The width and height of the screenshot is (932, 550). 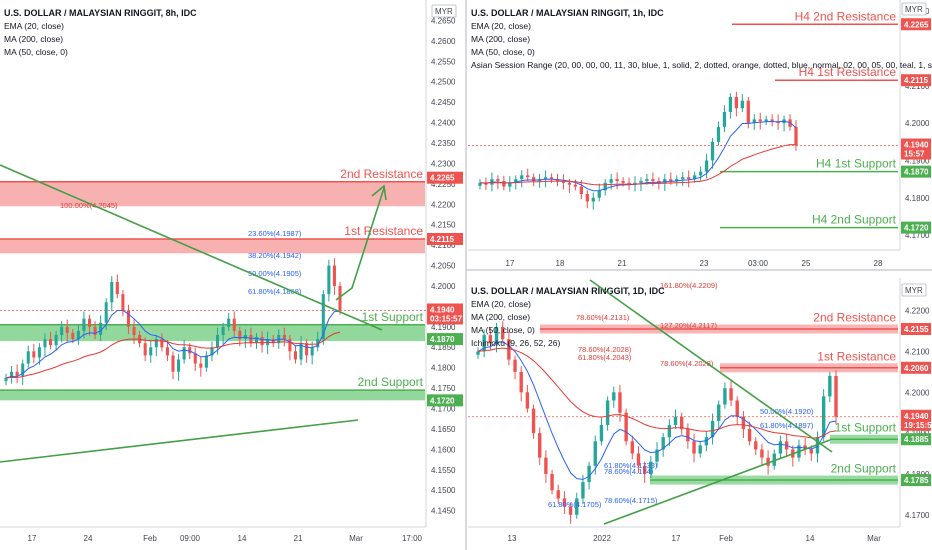 I want to click on zone-label-1: 1st Resistance, so click(x=856, y=356).